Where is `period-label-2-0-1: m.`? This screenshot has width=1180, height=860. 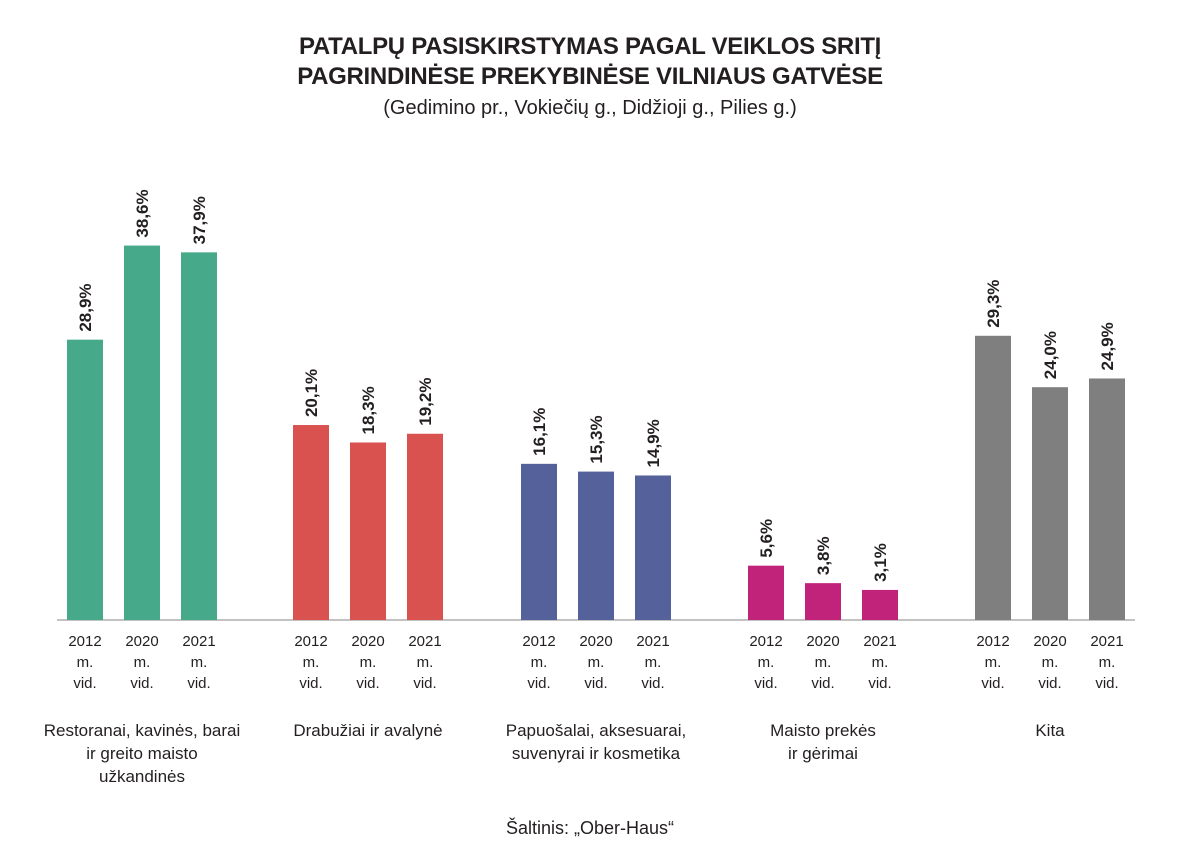
period-label-2-0-1: m. is located at coordinates (539, 662).